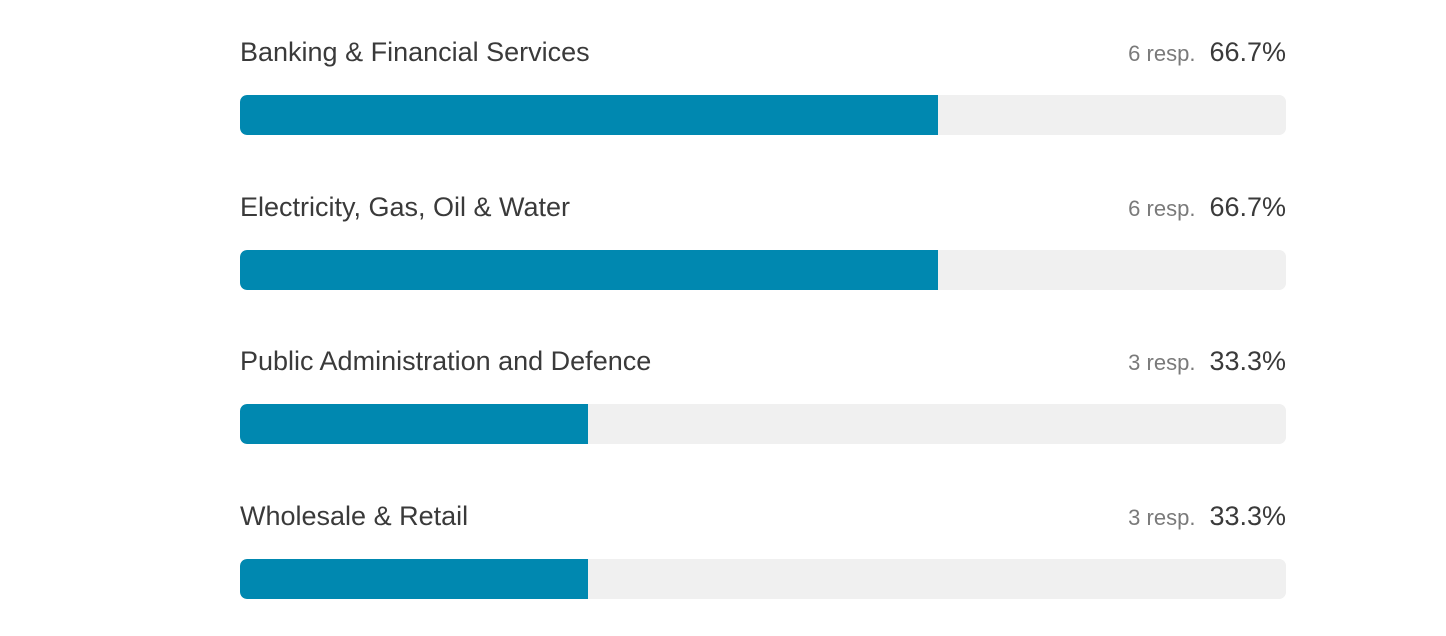 The height and width of the screenshot is (636, 1446). What do you see at coordinates (354, 516) in the screenshot?
I see `category-label: Wholesale & Retail` at bounding box center [354, 516].